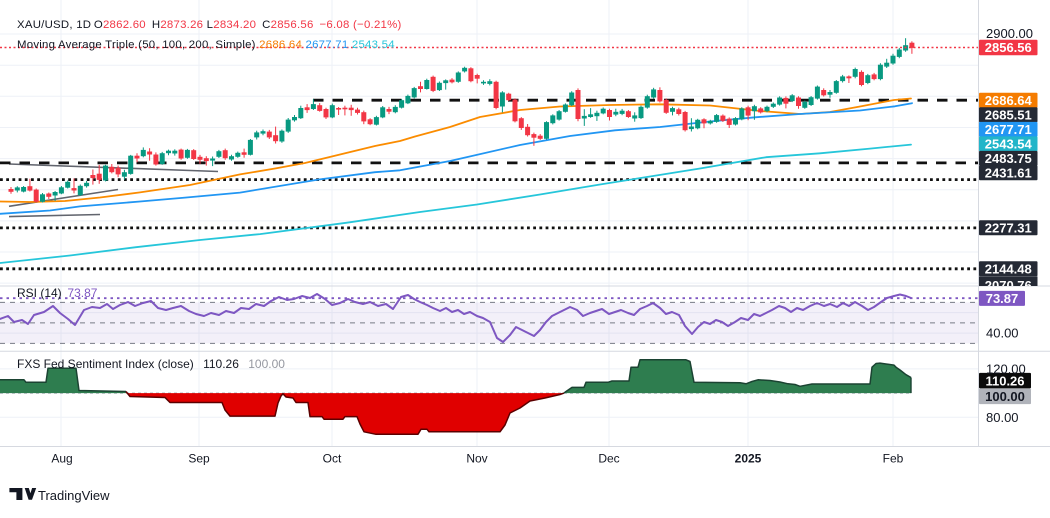  What do you see at coordinates (1002, 333) in the screenshot?
I see `svg-text: 40.00` at bounding box center [1002, 333].